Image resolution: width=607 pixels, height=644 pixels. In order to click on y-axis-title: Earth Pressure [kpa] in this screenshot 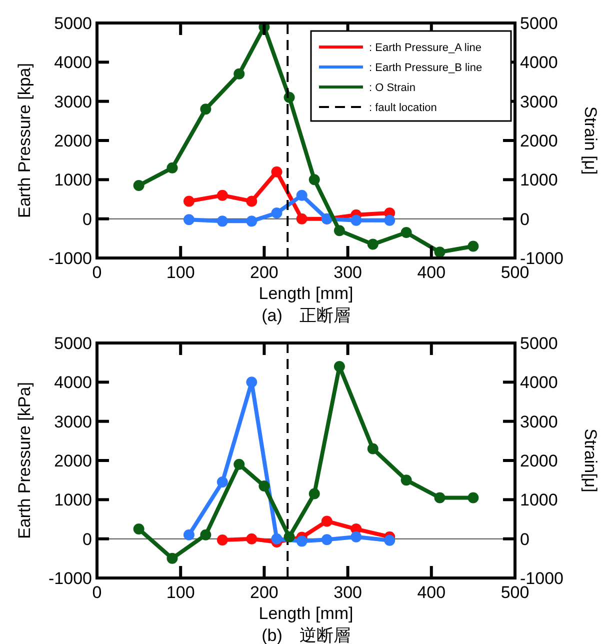, I will do `click(24, 140)`.